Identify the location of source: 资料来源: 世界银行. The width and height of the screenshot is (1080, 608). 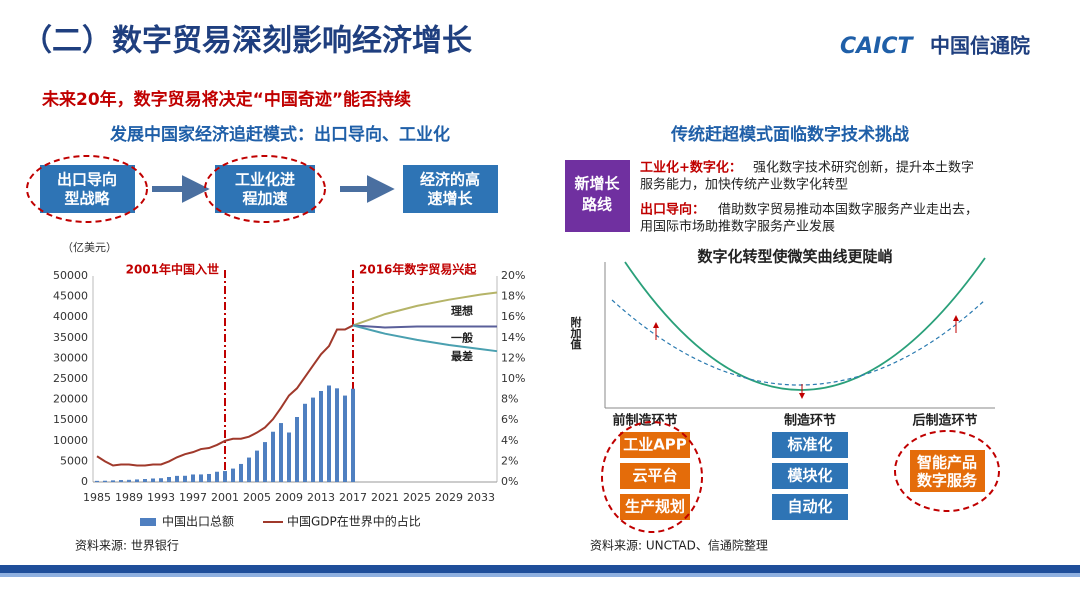
(127, 546).